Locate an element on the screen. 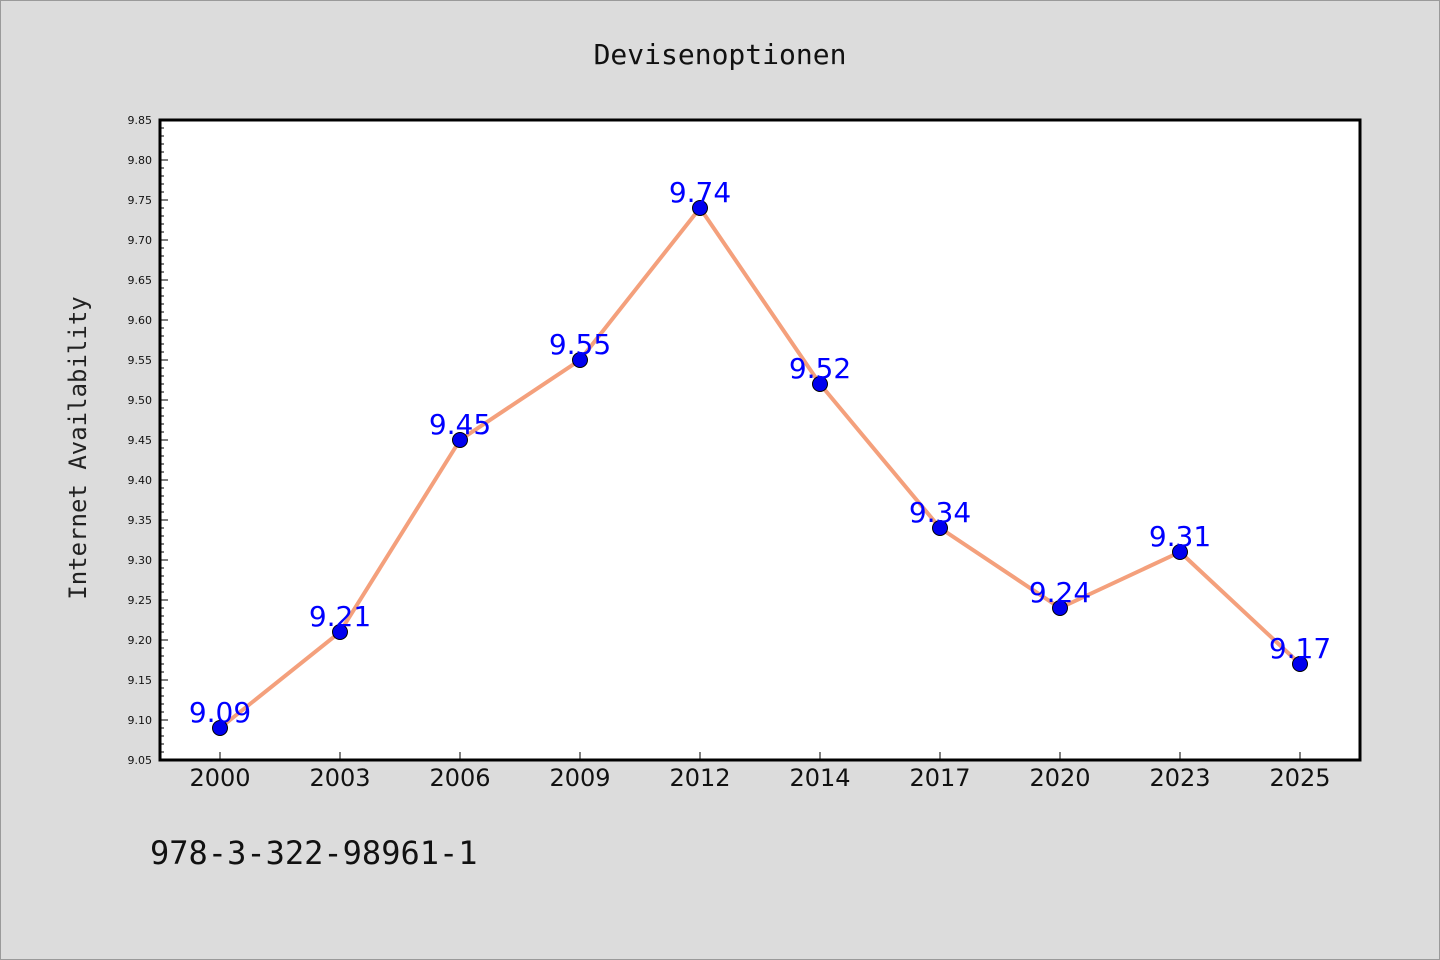  y-axis-label: Internet Availability is located at coordinates (78, 447).